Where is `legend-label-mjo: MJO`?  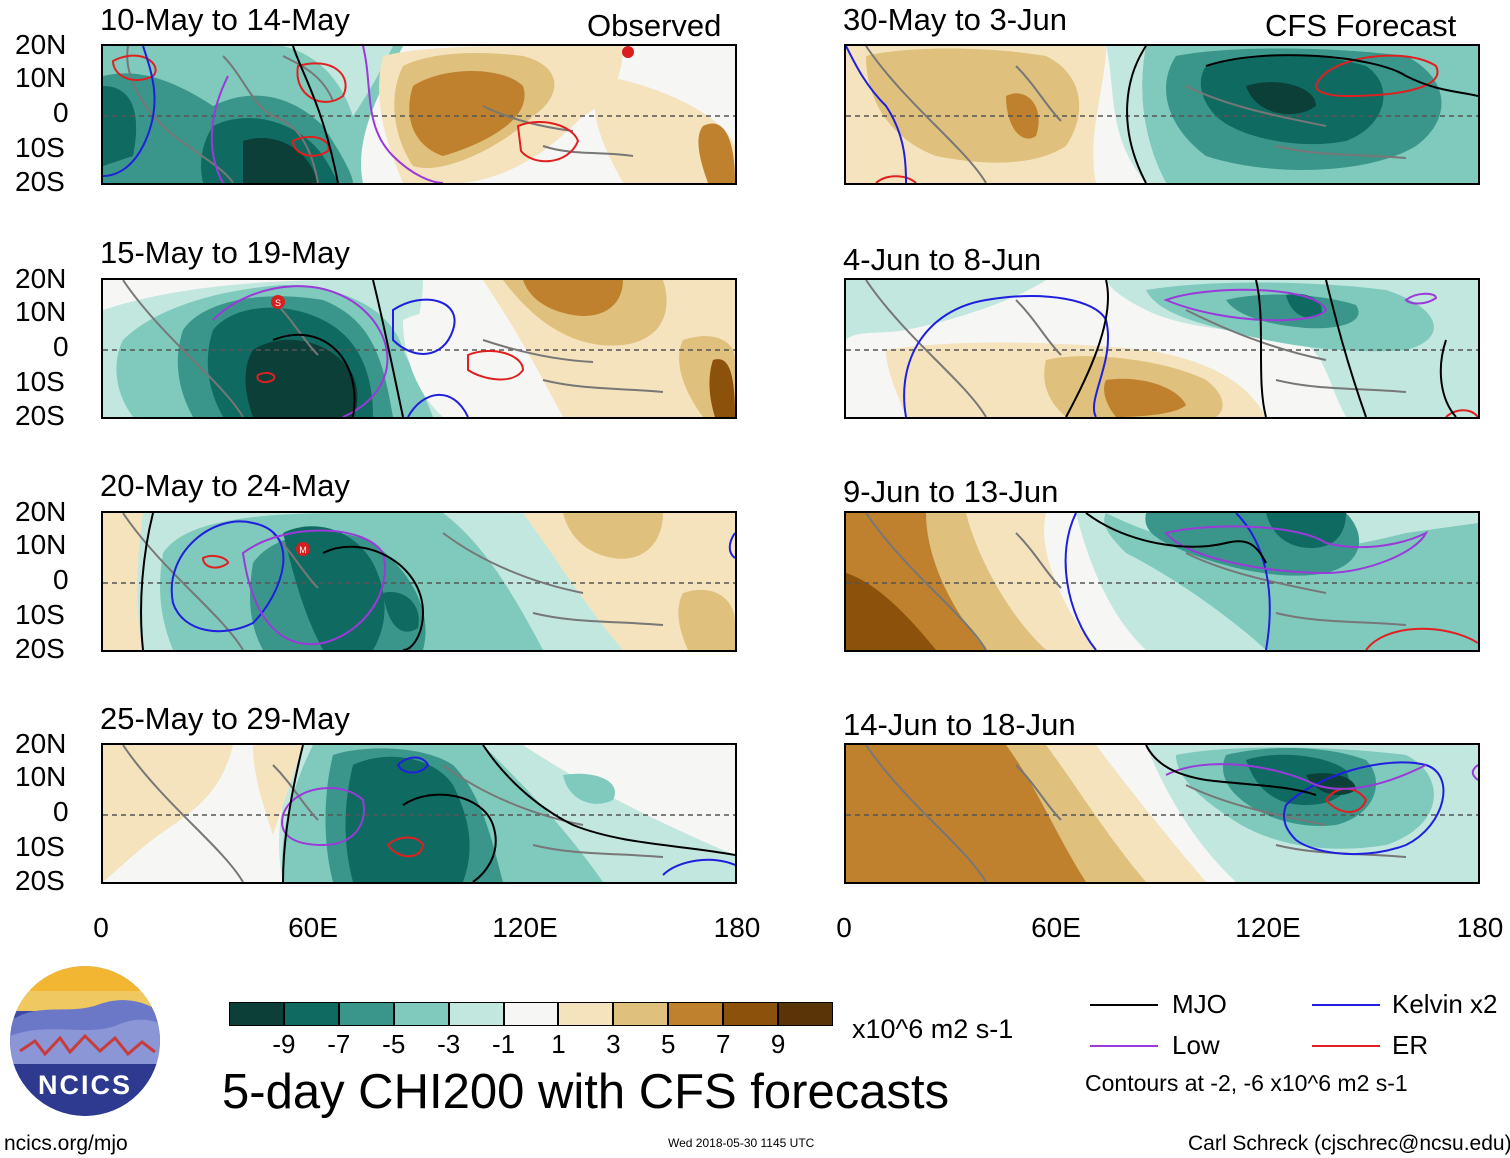
legend-label-mjo: MJO is located at coordinates (1199, 1004).